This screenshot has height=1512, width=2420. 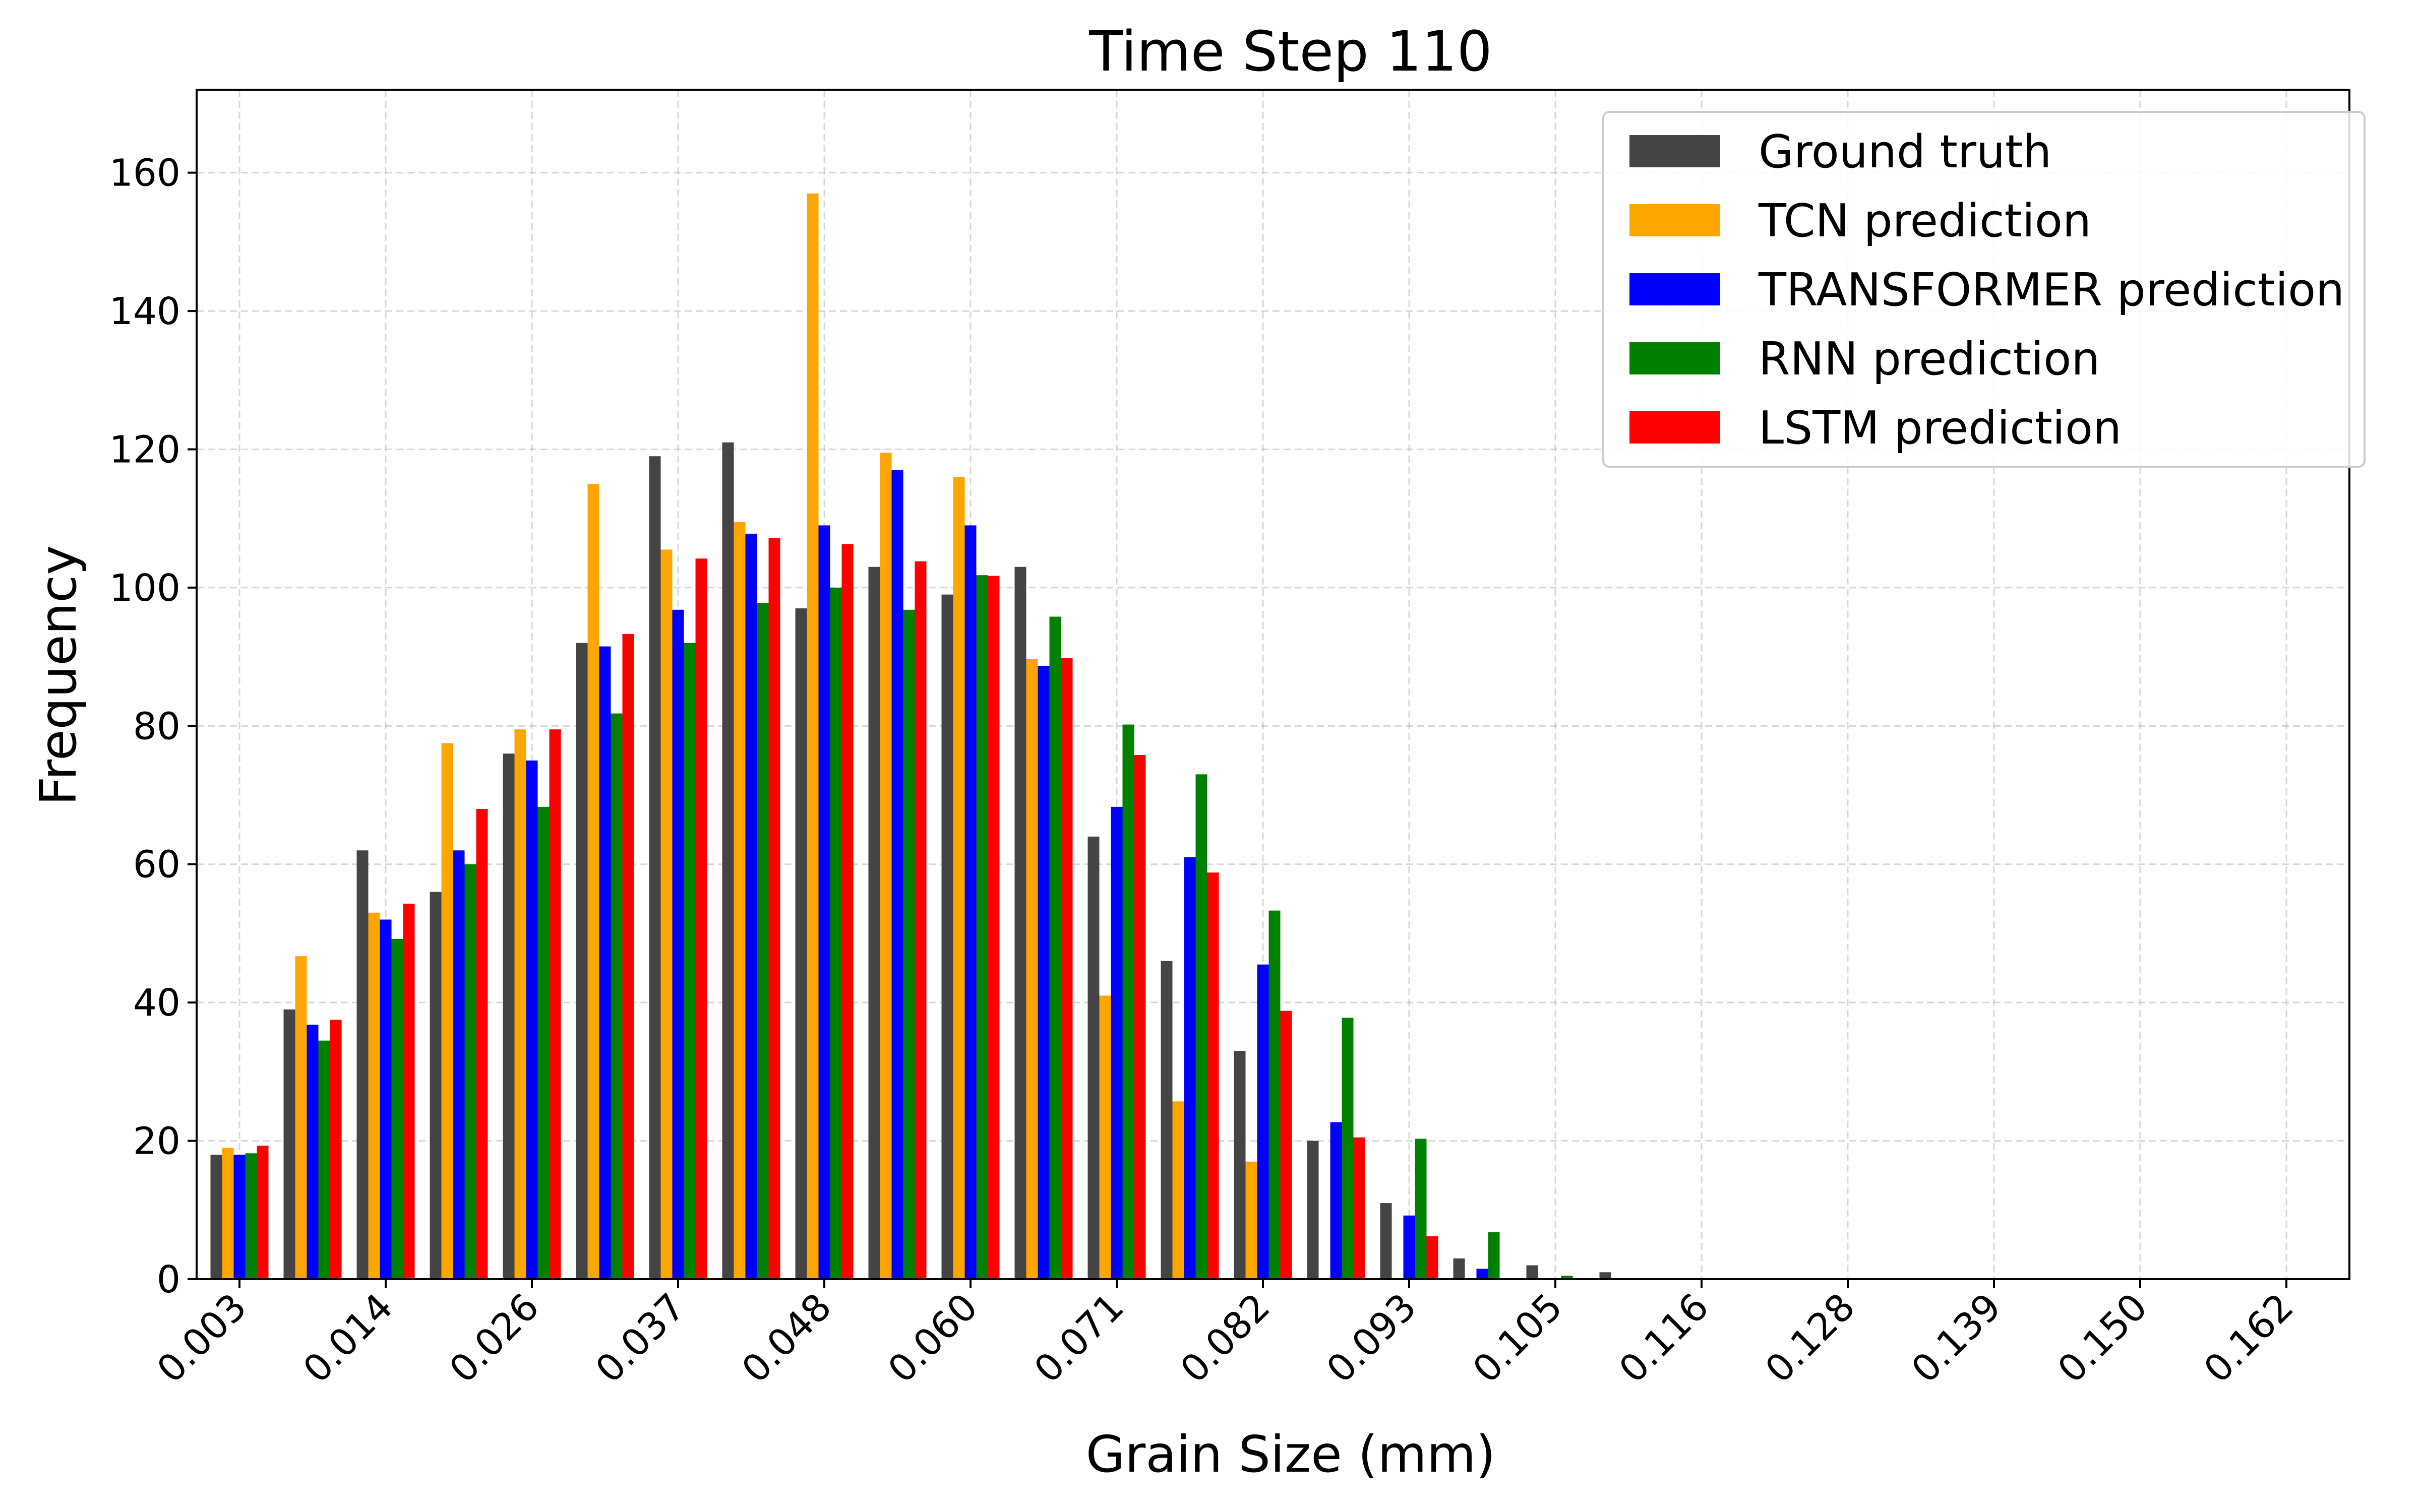 What do you see at coordinates (1290, 51) in the screenshot?
I see `chart-title: Time Step 110` at bounding box center [1290, 51].